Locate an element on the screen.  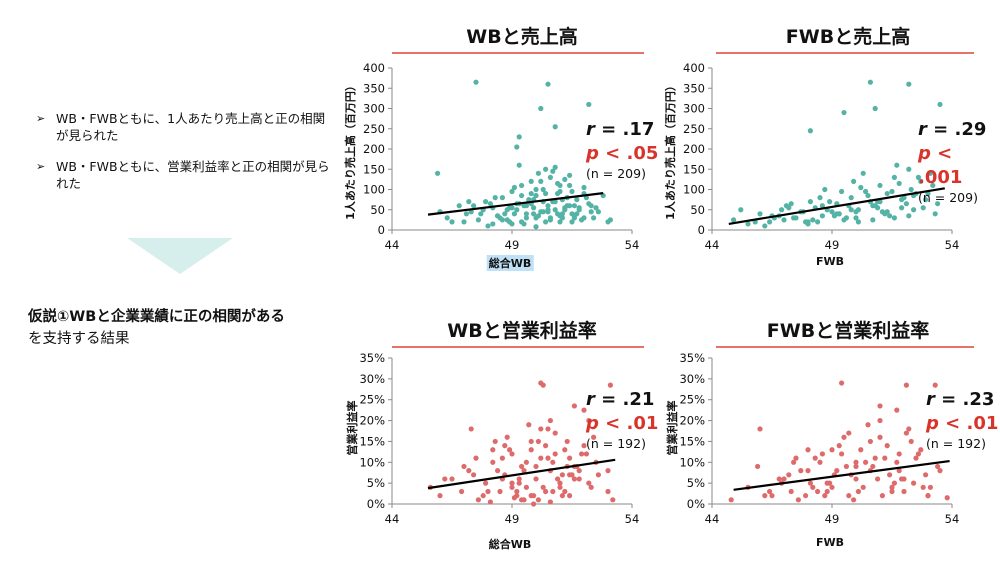
r-number: .21 is located at coordinates (638, 399).